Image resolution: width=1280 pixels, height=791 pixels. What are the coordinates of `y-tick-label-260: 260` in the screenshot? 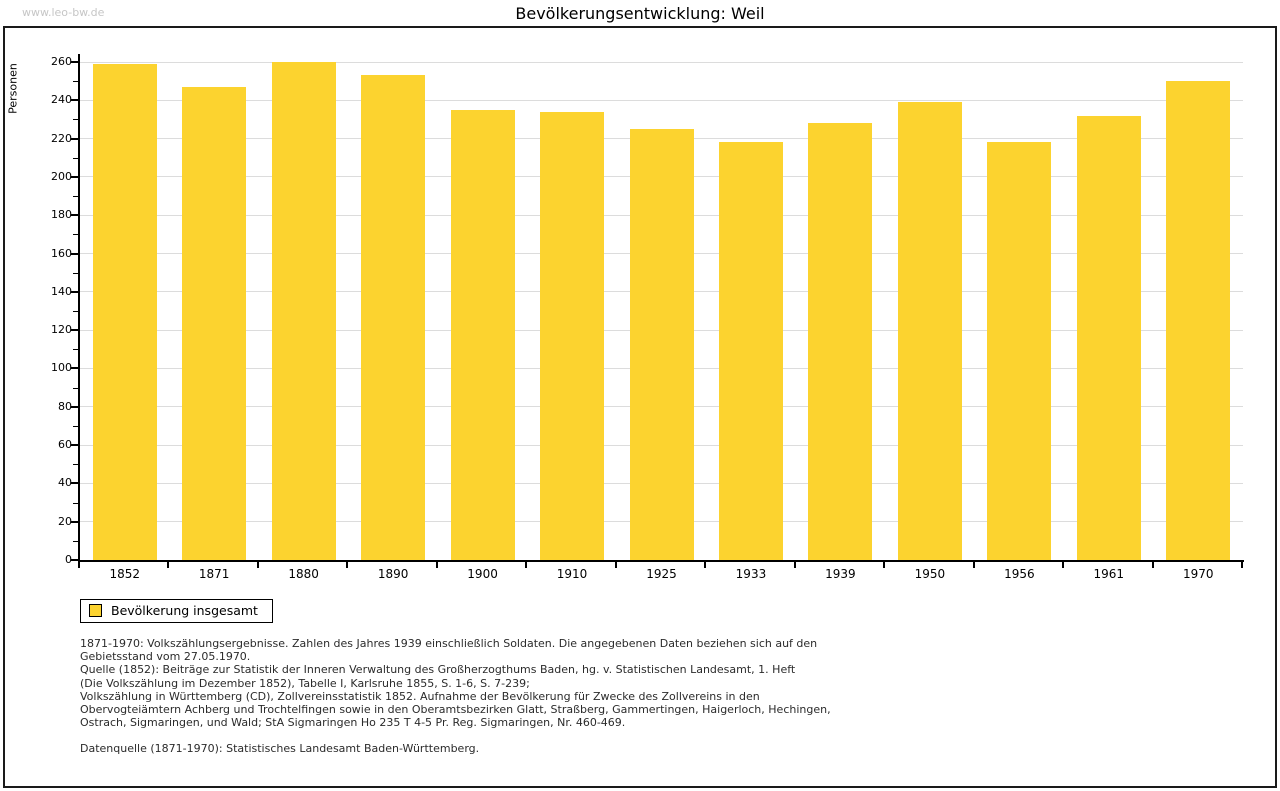 It's located at (61, 61).